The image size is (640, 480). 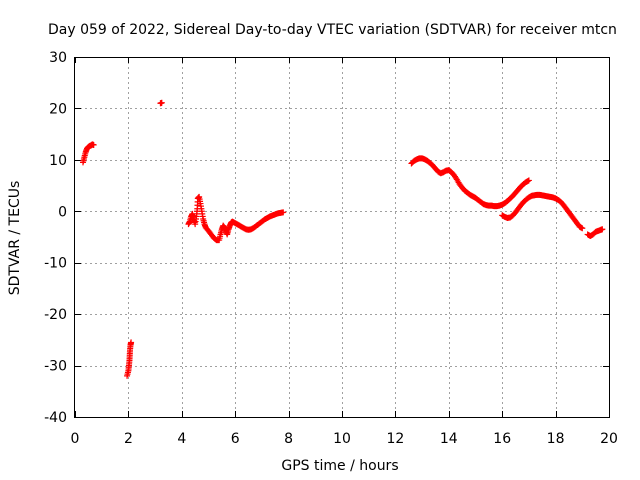 I want to click on x-tick-label: 4, so click(x=181, y=439).